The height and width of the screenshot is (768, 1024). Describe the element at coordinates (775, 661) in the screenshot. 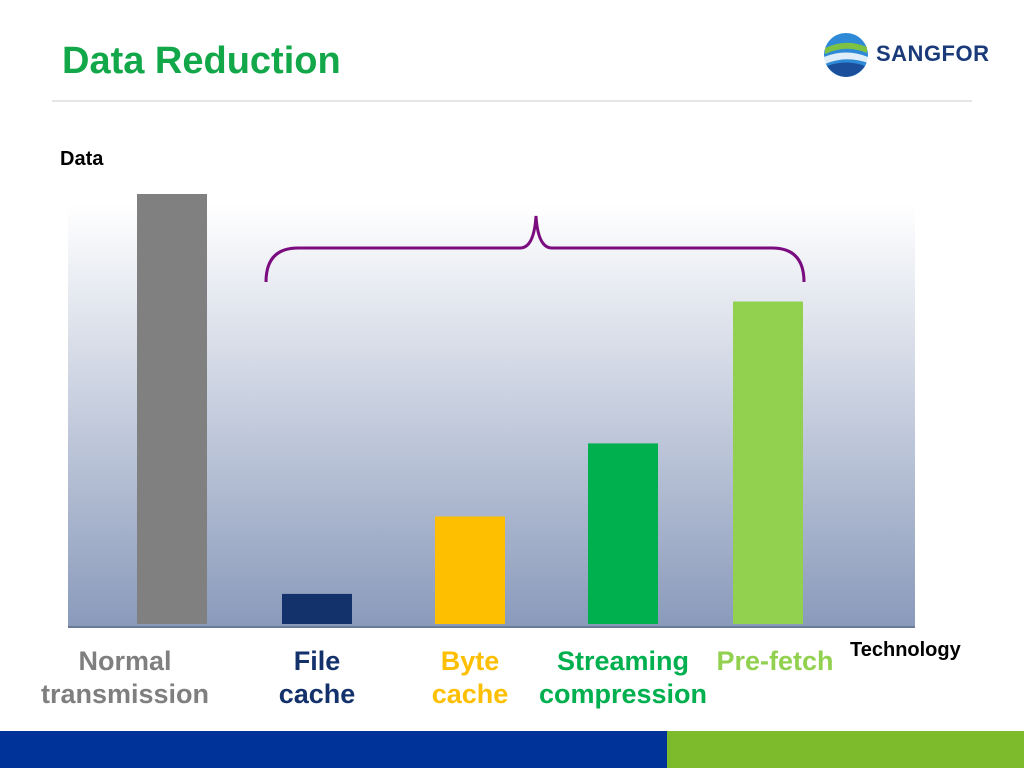

I see `category-label: Pre-fetch` at that location.